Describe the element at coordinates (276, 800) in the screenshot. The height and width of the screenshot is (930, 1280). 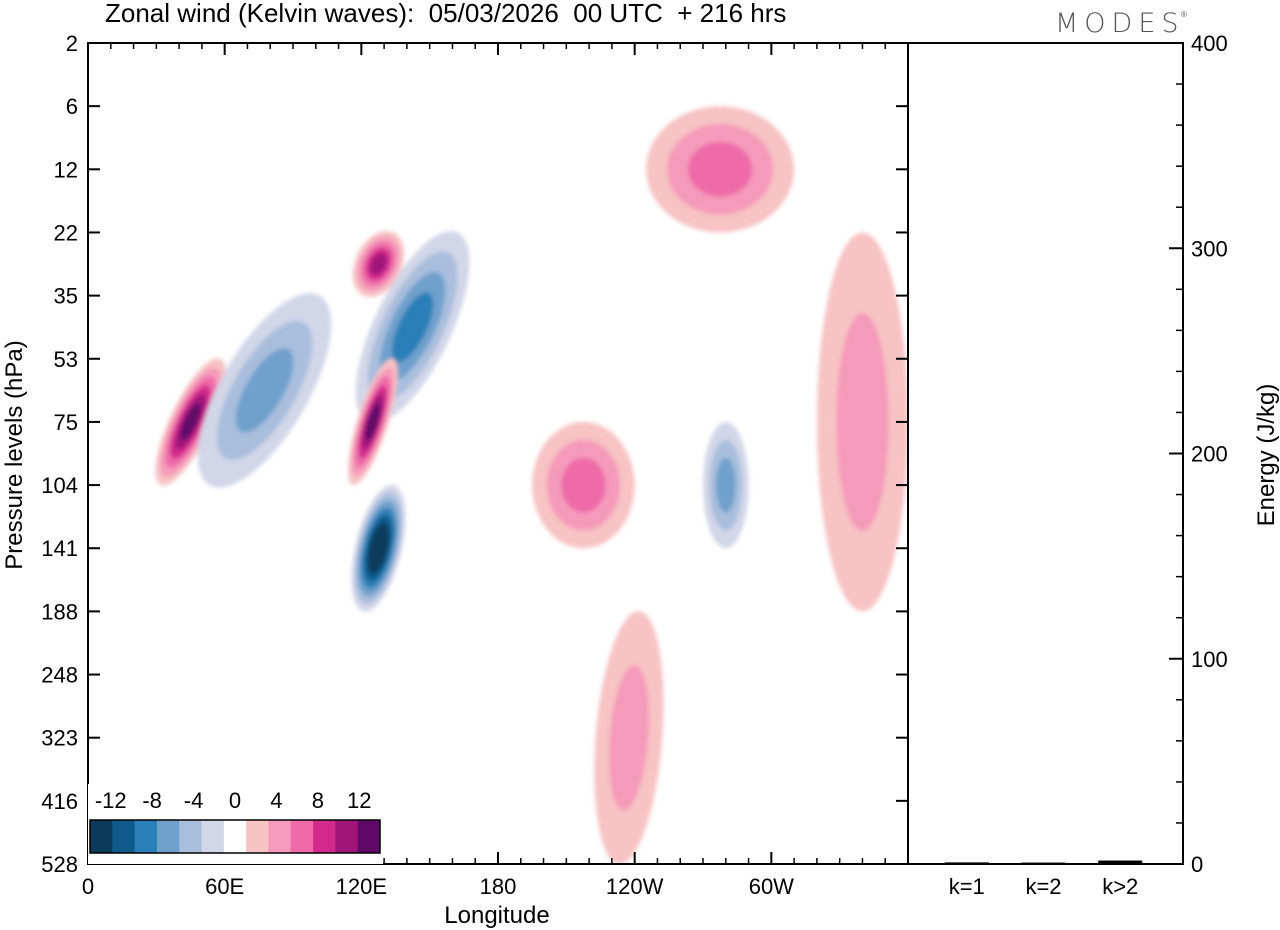
I see `colorbar-label: 4` at that location.